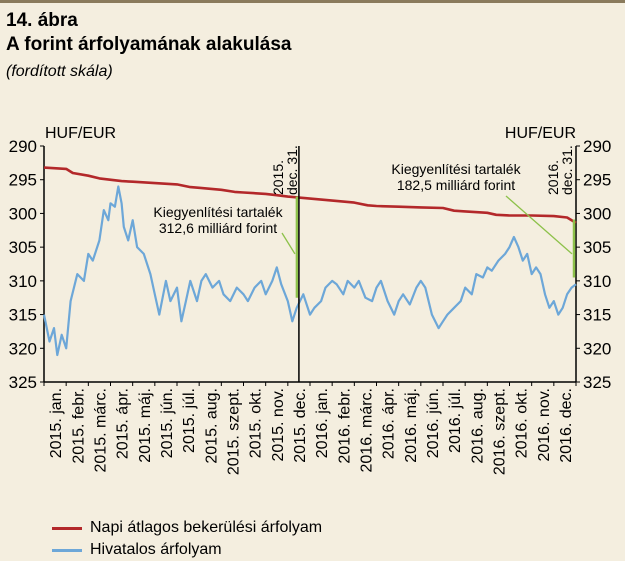  What do you see at coordinates (42, 20) in the screenshot?
I see `figure-number: 14. ábra` at bounding box center [42, 20].